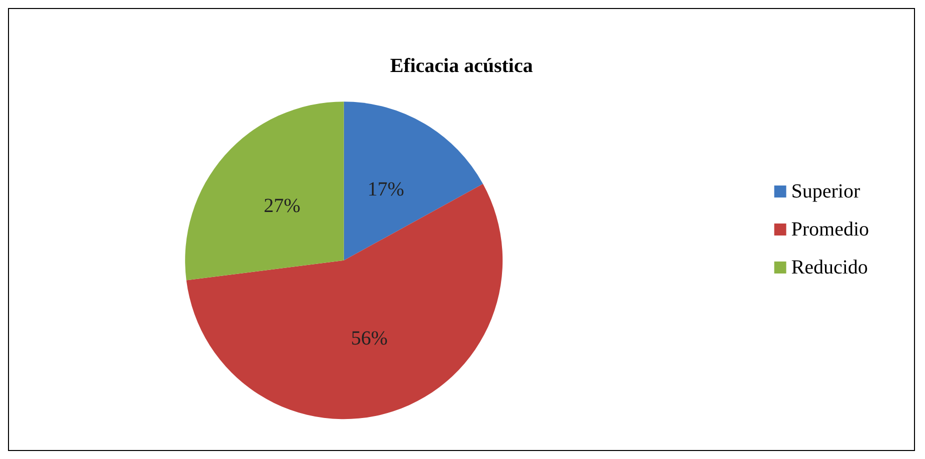  What do you see at coordinates (829, 267) in the screenshot?
I see `legend-label: Reducido` at bounding box center [829, 267].